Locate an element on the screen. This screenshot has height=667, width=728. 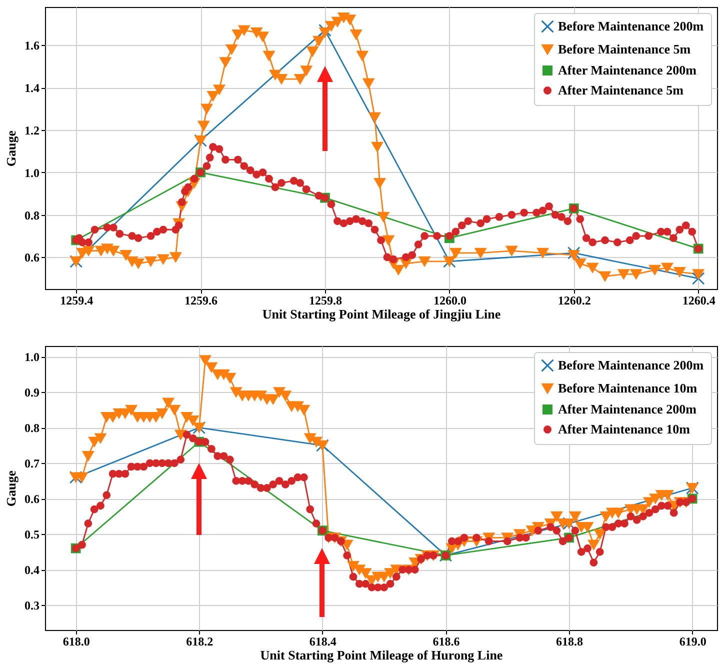
y-tick-label: 0.3 is located at coordinates (32, 605).